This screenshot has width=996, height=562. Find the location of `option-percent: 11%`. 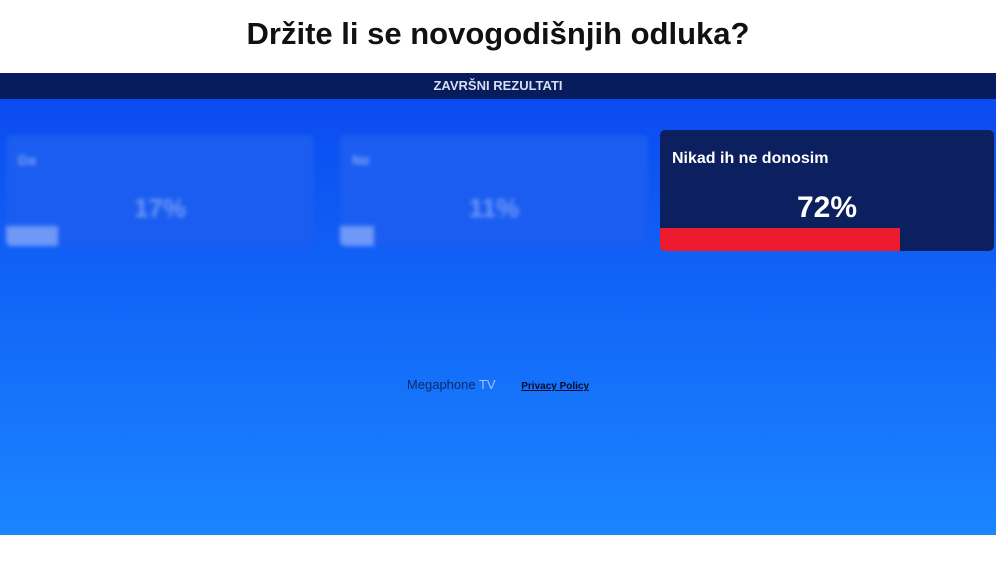

option-percent: 11% is located at coordinates (494, 208).